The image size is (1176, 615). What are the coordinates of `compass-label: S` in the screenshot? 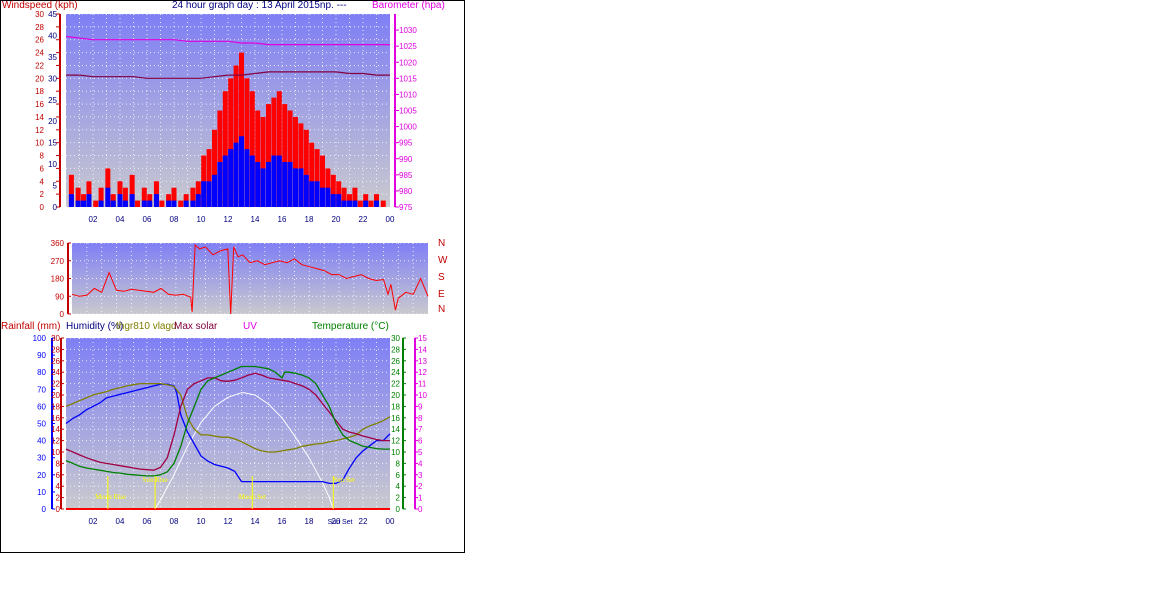 It's located at (441, 277).